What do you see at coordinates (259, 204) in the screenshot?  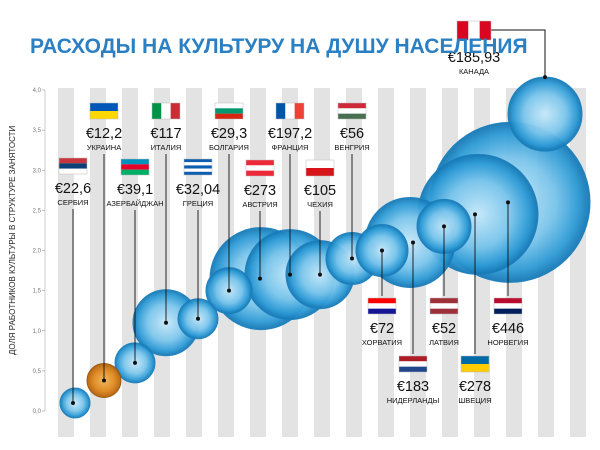 I see `country-label: АВСТРИЯ` at bounding box center [259, 204].